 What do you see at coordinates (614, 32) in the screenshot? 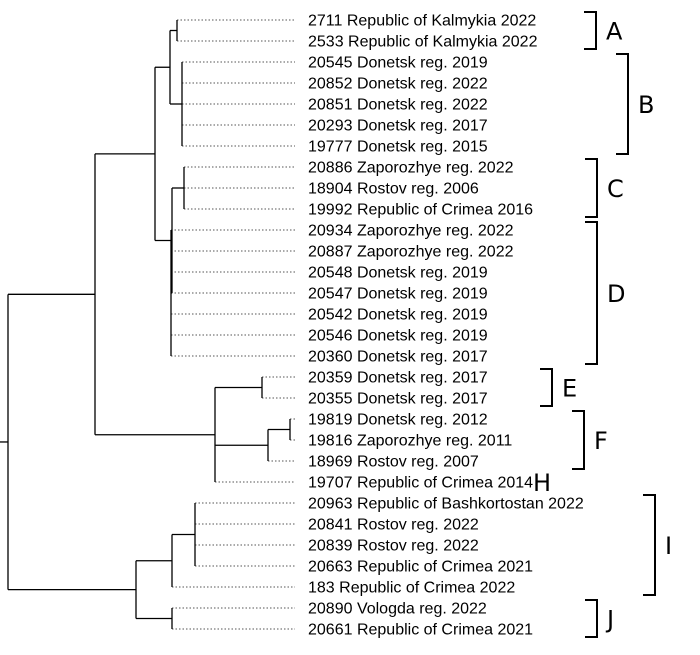
I see `group-letter-a: A` at bounding box center [614, 32].